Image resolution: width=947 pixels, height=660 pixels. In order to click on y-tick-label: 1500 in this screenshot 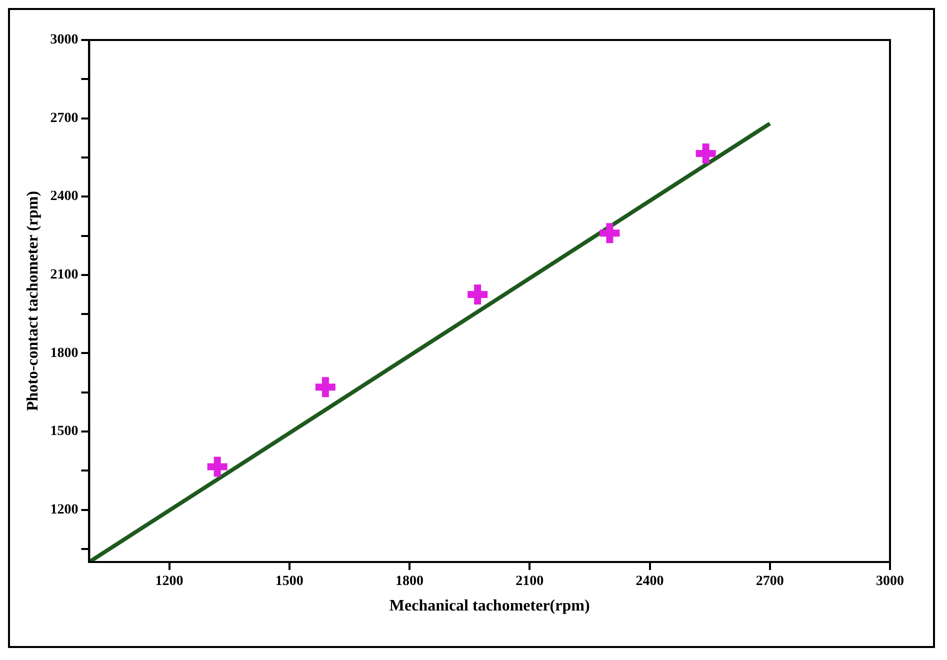, I will do `click(64, 432)`.